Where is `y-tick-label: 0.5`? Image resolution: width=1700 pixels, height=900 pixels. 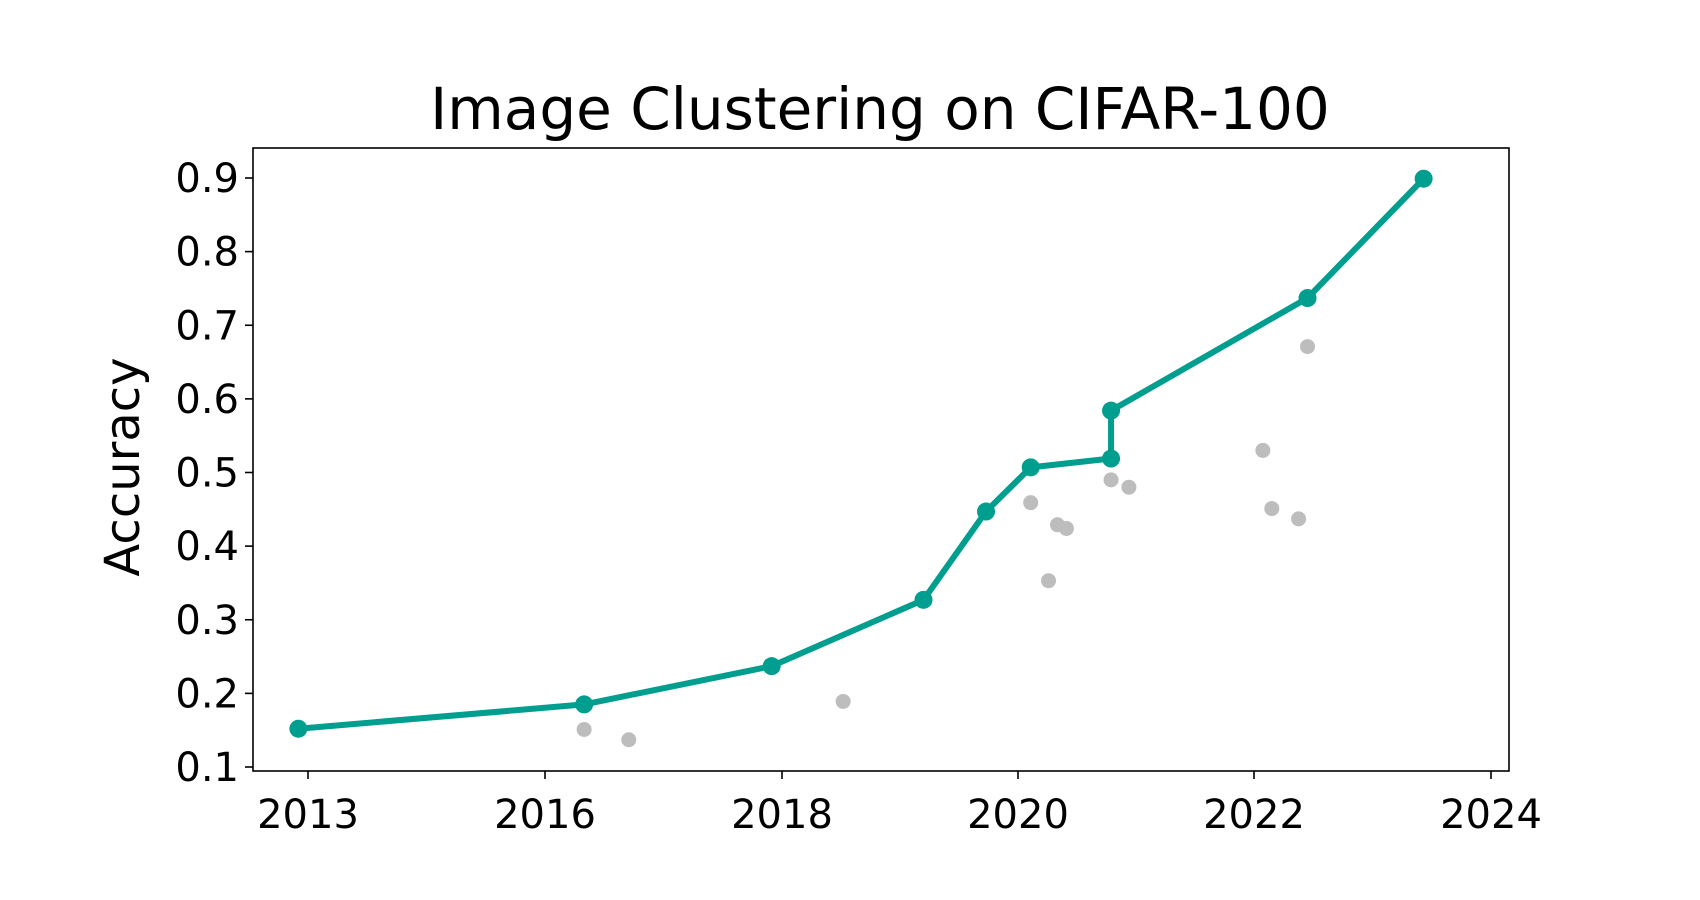 y-tick-label: 0.5 is located at coordinates (207, 474).